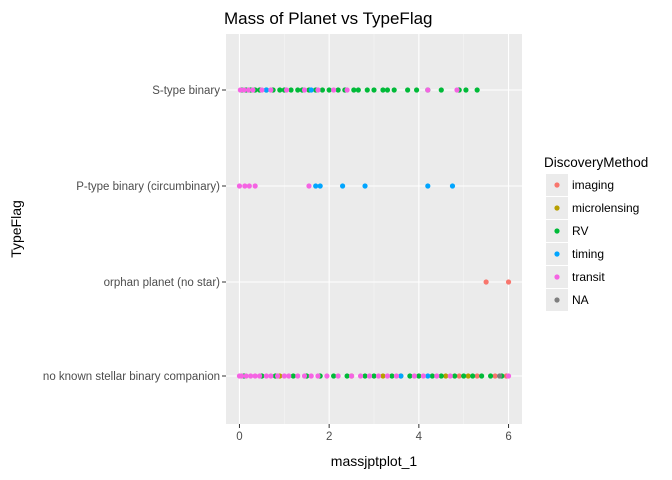 The height and width of the screenshot is (480, 672). What do you see at coordinates (593, 185) in the screenshot?
I see `legend-label: imaging` at bounding box center [593, 185].